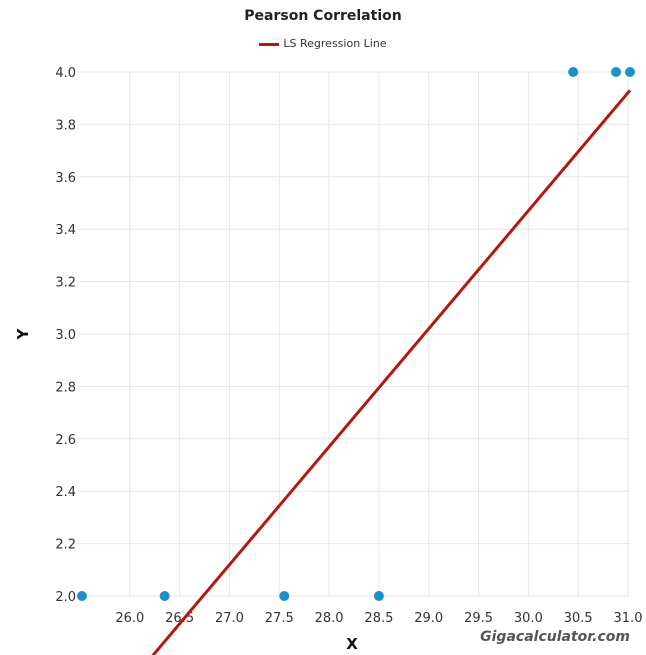  What do you see at coordinates (329, 618) in the screenshot?
I see `x-tick-label: 28.0` at bounding box center [329, 618].